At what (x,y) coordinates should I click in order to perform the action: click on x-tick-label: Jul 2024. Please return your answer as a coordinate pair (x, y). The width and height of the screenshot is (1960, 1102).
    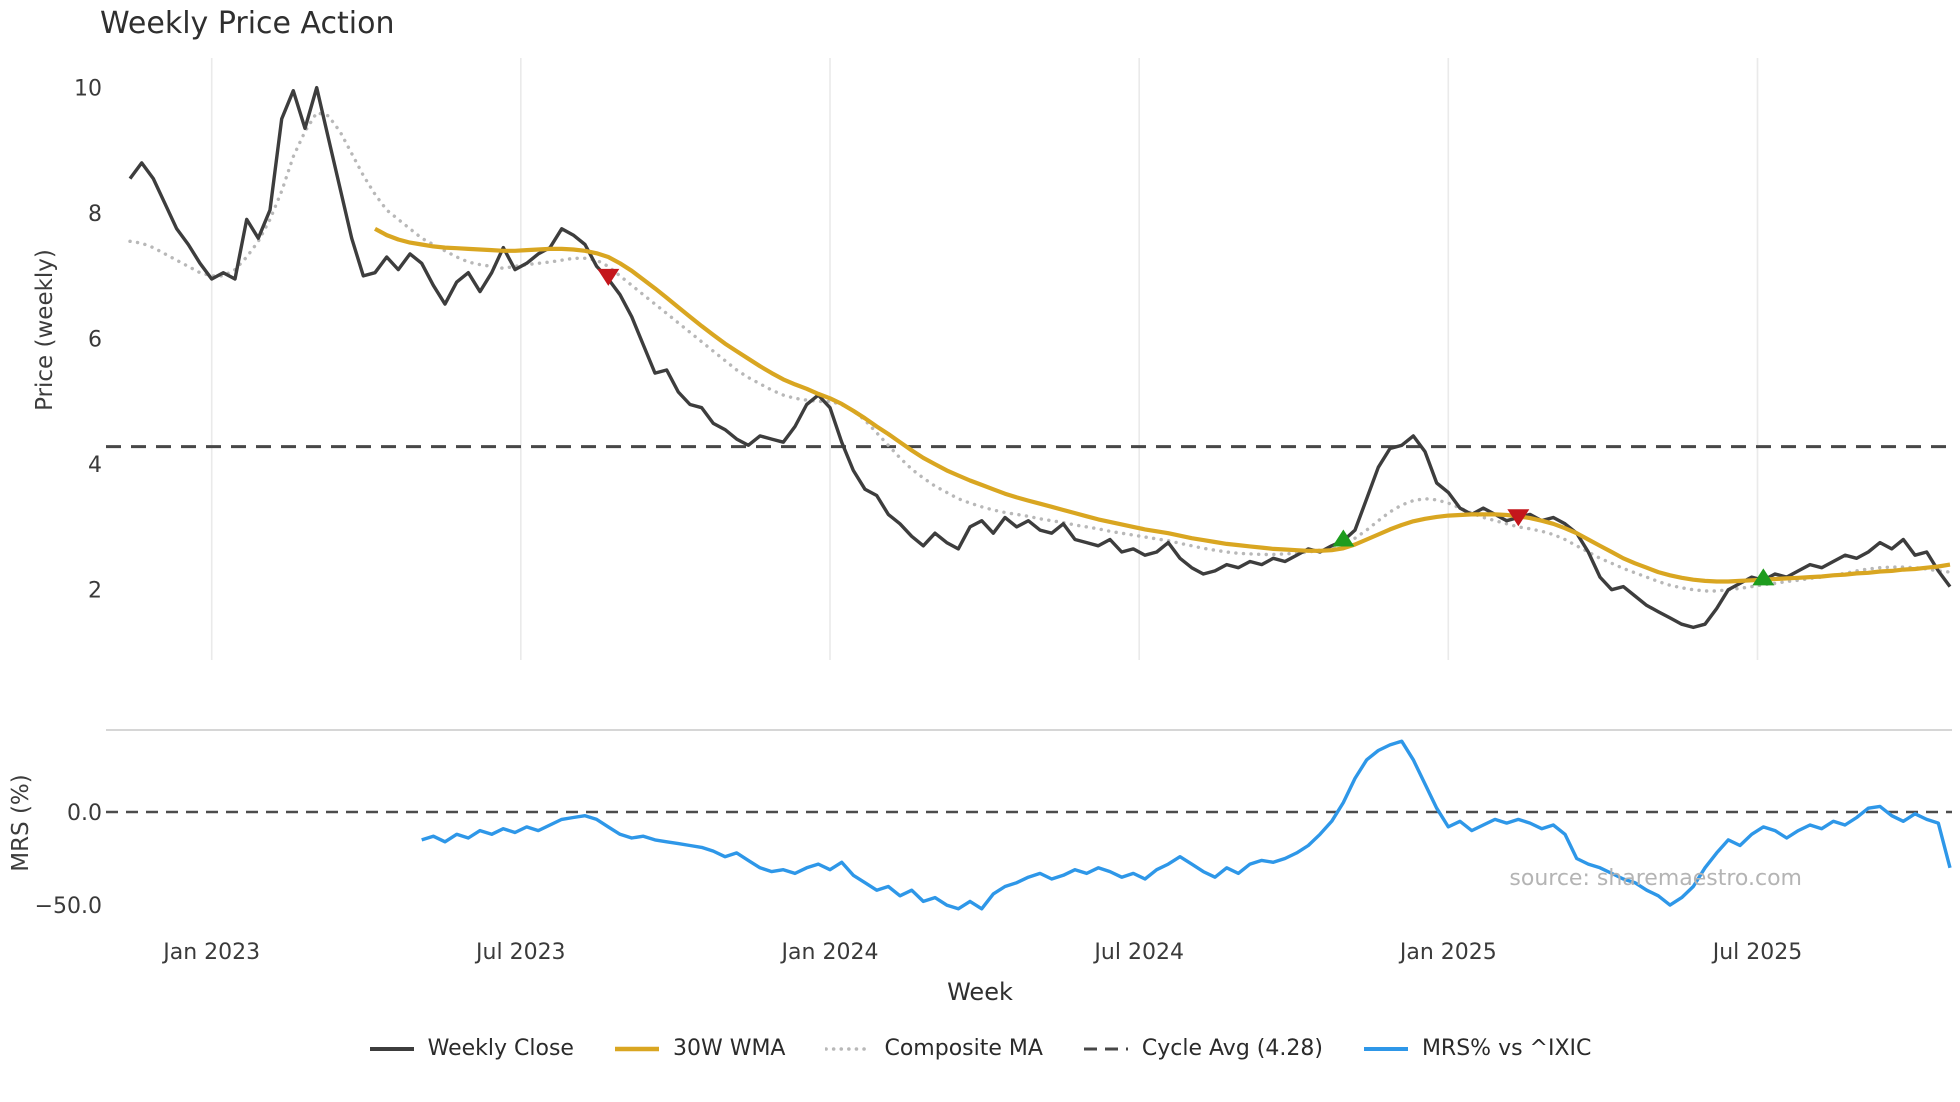
    Looking at the image, I should click on (1138, 952).